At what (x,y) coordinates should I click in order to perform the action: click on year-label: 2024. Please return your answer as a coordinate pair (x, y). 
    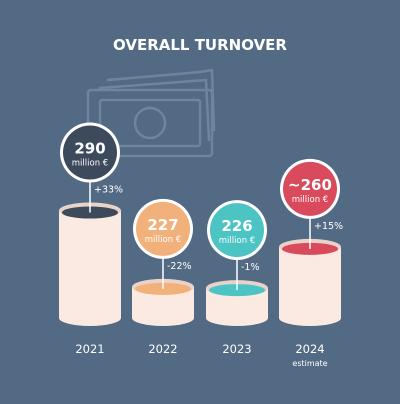
    Looking at the image, I should click on (309, 349).